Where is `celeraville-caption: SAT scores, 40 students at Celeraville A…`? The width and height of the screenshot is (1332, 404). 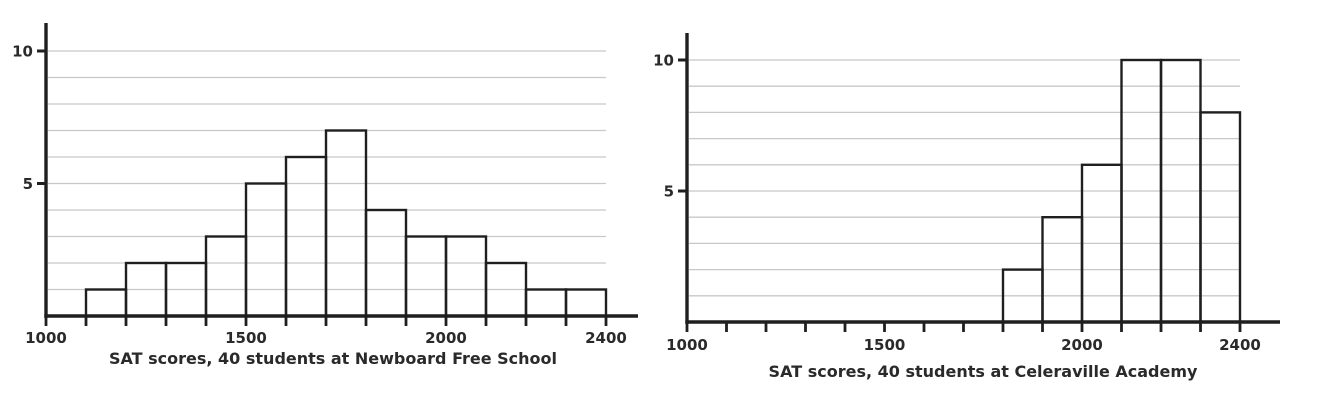
celeraville-caption: SAT scores, 40 students at Celeraville A… is located at coordinates (983, 371).